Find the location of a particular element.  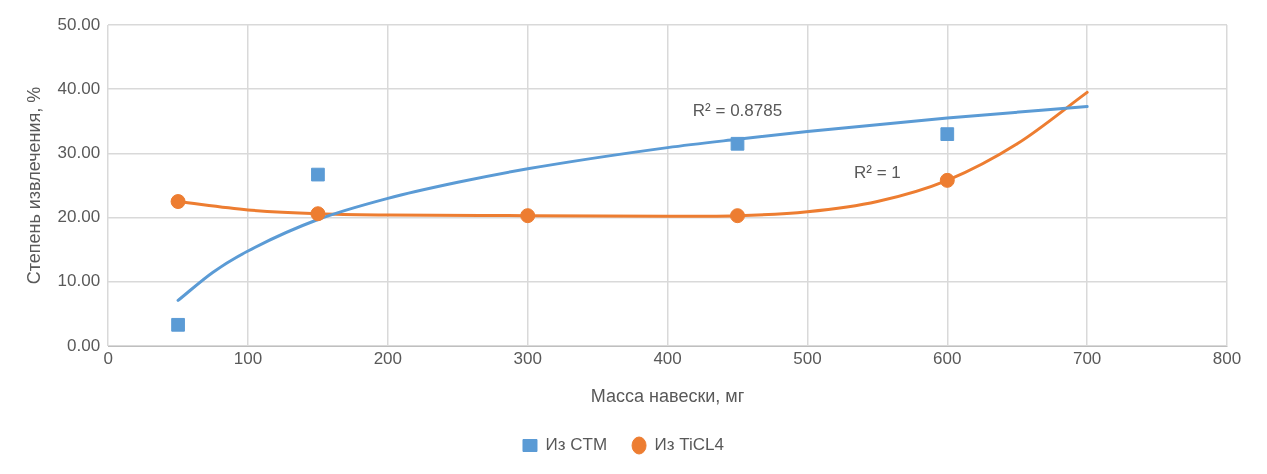

x-tick-label: 300 is located at coordinates (527, 358).